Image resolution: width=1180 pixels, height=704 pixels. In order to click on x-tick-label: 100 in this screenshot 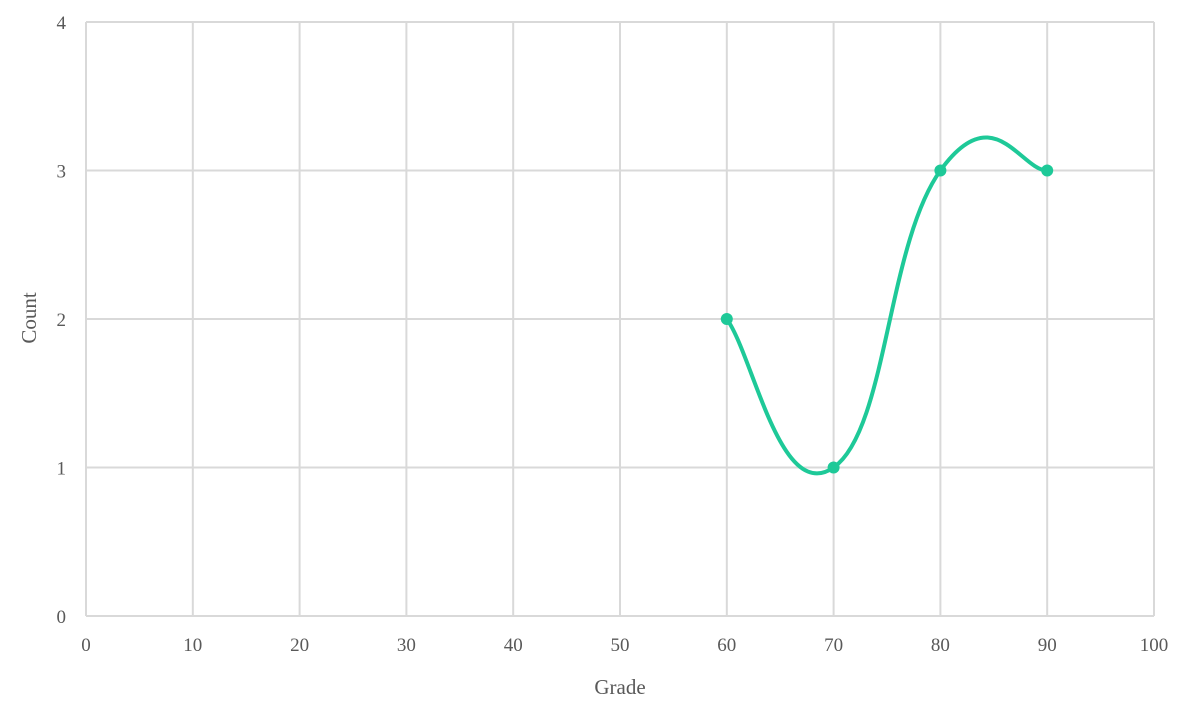, I will do `click(1154, 645)`.